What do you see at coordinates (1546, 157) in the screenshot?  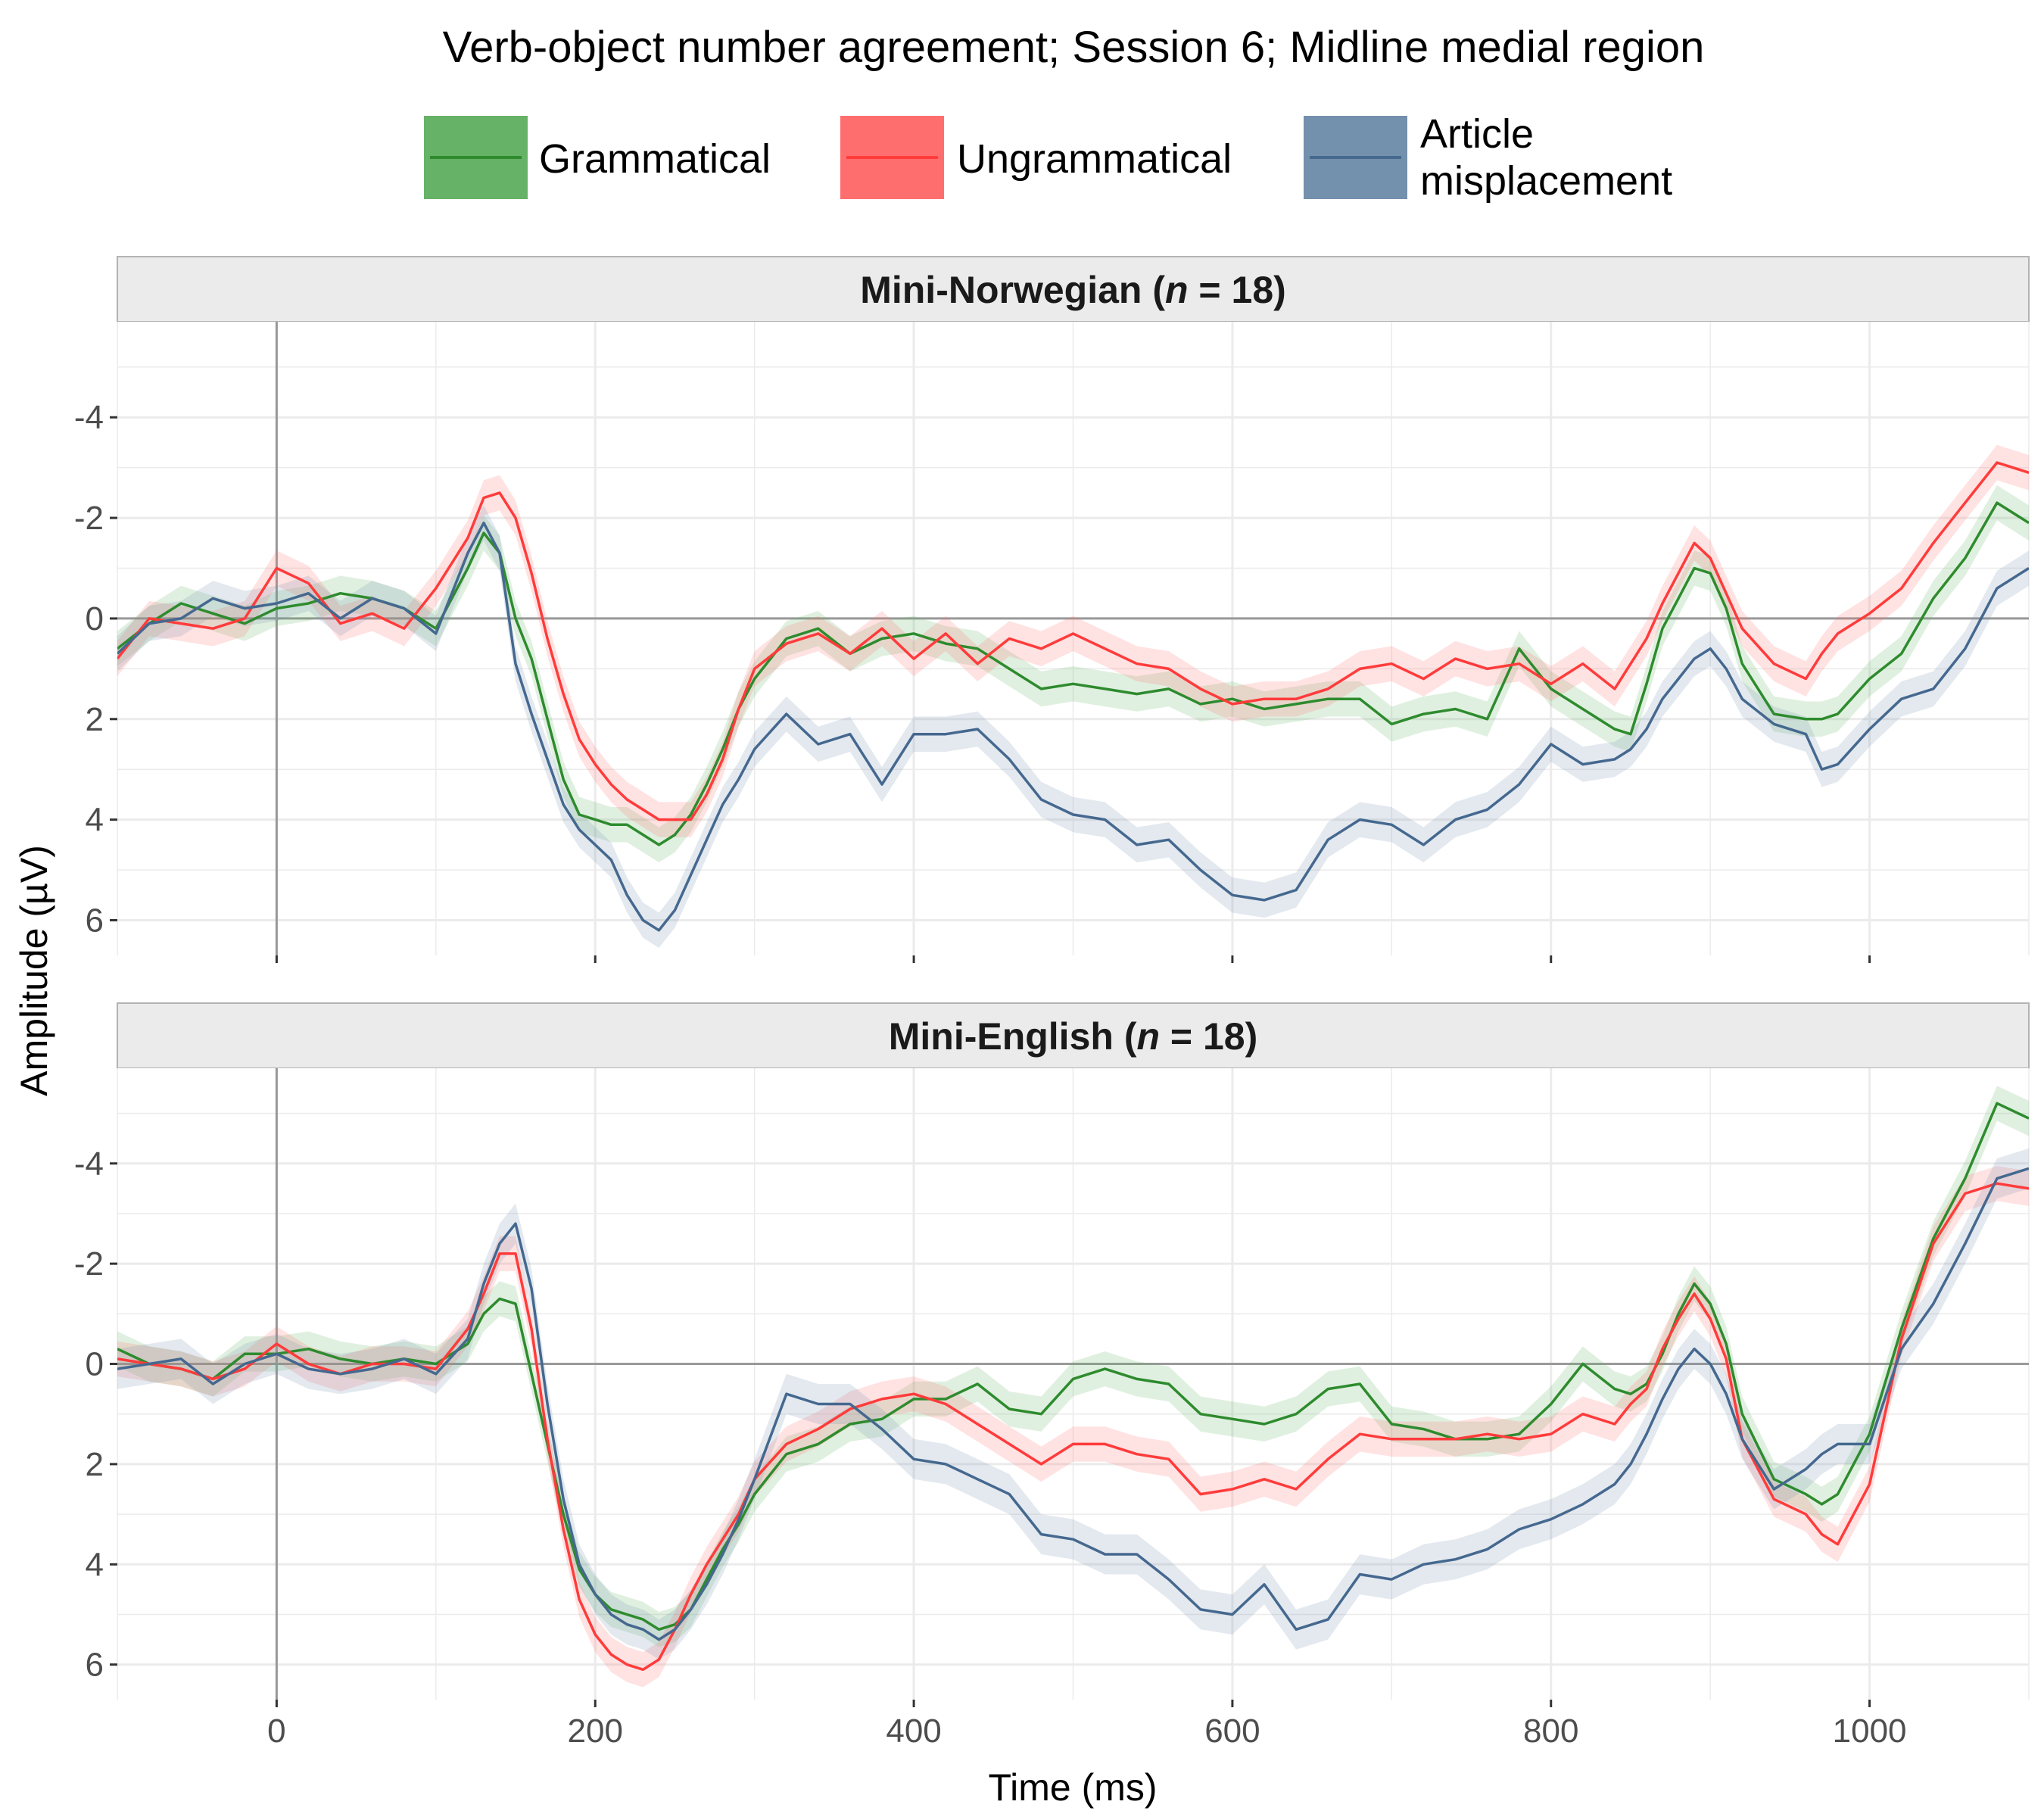 I see `legend-label-article: Article misplacement` at bounding box center [1546, 157].